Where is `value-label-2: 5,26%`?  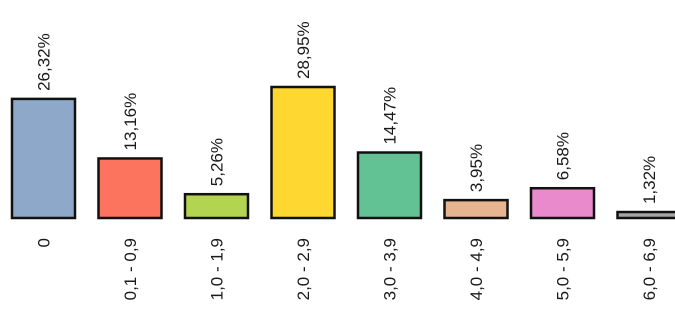
value-label-2: 5,26% is located at coordinates (217, 162).